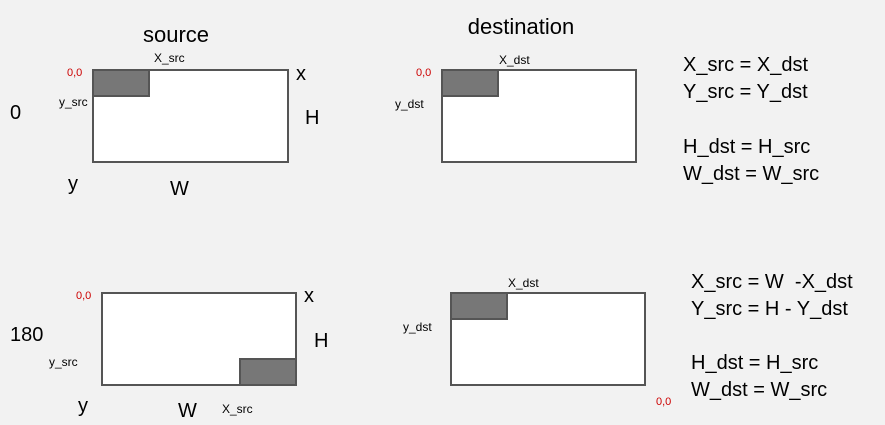  What do you see at coordinates (309, 296) in the screenshot?
I see `row-1-source-x-axis-label: x` at bounding box center [309, 296].